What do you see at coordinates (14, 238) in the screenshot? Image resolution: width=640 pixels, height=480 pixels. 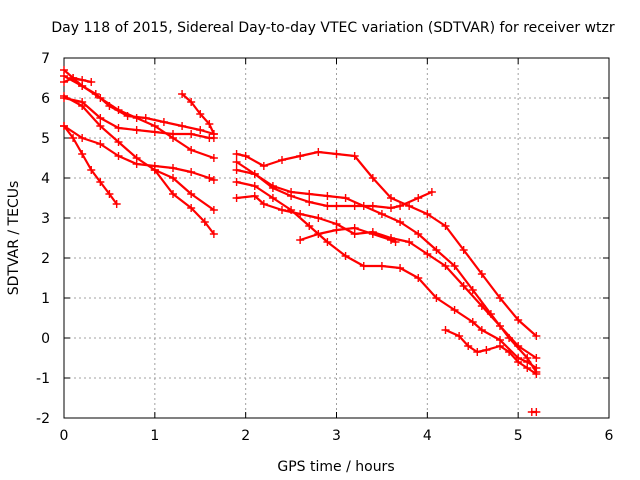 I see `y-axis-label: SDTVAR / TECUs` at bounding box center [14, 238].